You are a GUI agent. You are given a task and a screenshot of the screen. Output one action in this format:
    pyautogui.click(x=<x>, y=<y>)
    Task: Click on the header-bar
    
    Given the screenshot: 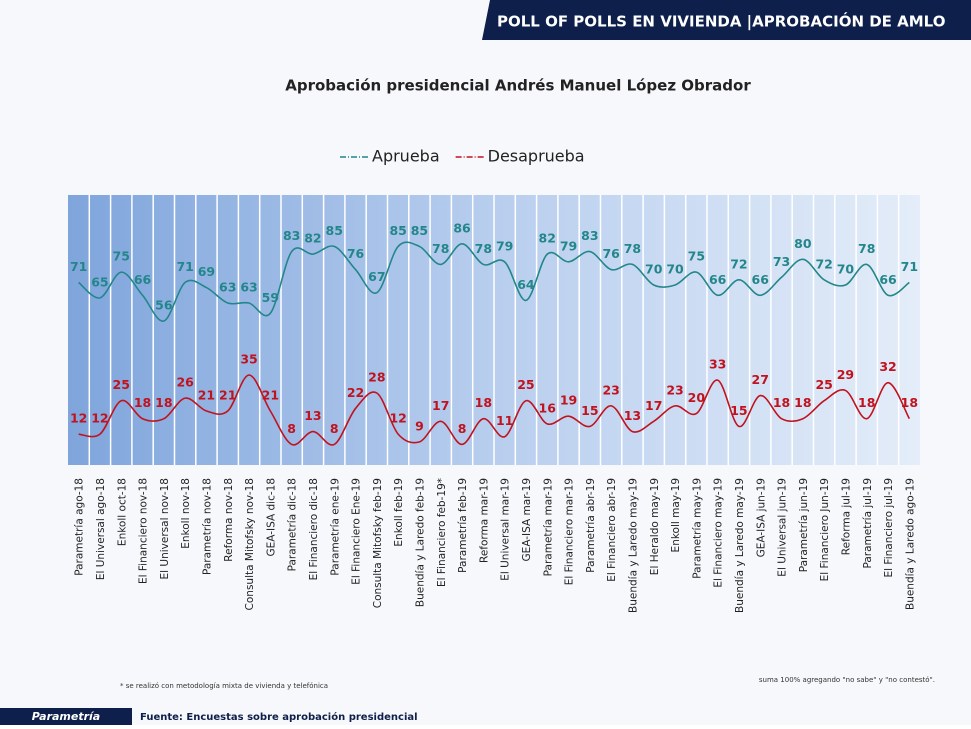 What is the action you would take?
    pyautogui.click(x=726, y=20)
    